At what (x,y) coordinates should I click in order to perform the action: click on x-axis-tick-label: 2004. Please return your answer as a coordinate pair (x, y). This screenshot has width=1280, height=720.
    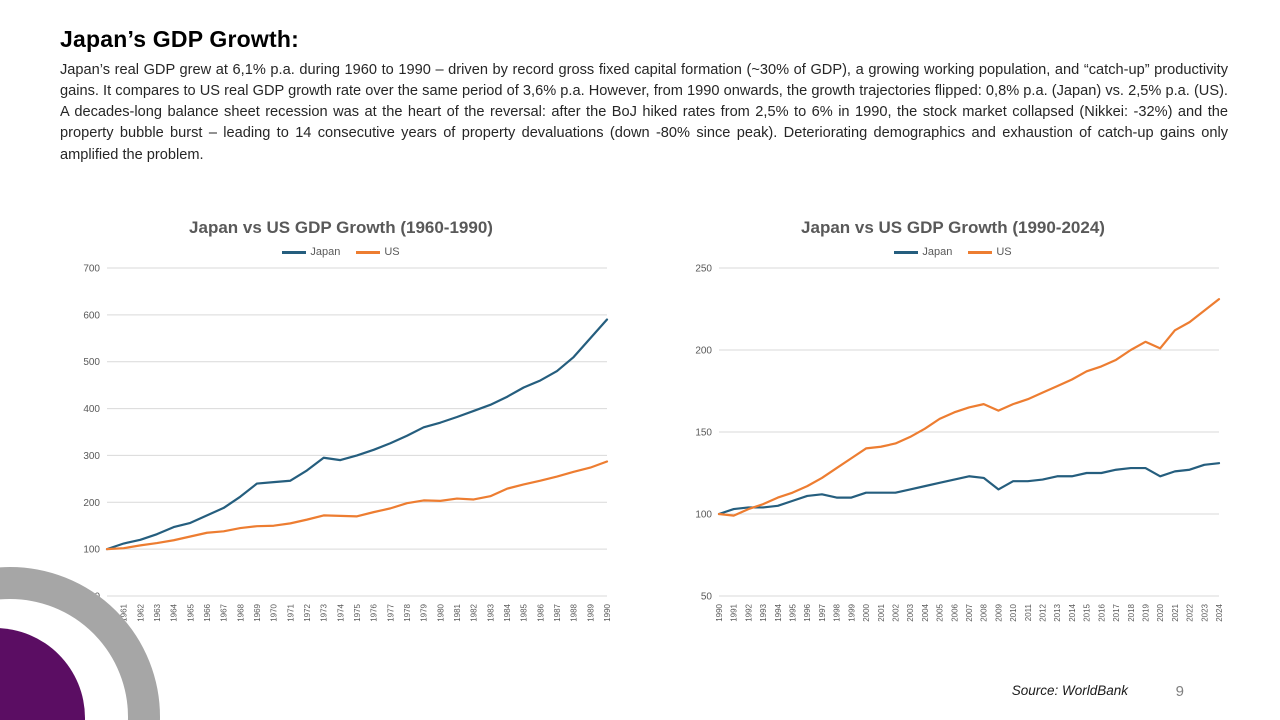
    Looking at the image, I should click on (925, 612).